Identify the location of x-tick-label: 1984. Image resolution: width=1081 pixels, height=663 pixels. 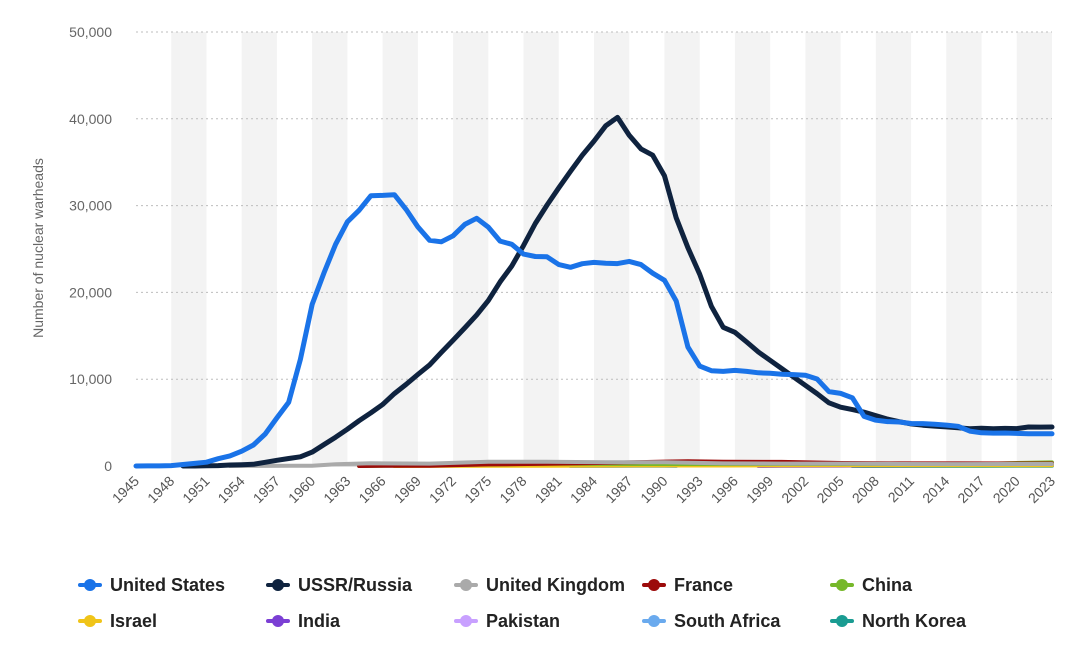
(583, 489).